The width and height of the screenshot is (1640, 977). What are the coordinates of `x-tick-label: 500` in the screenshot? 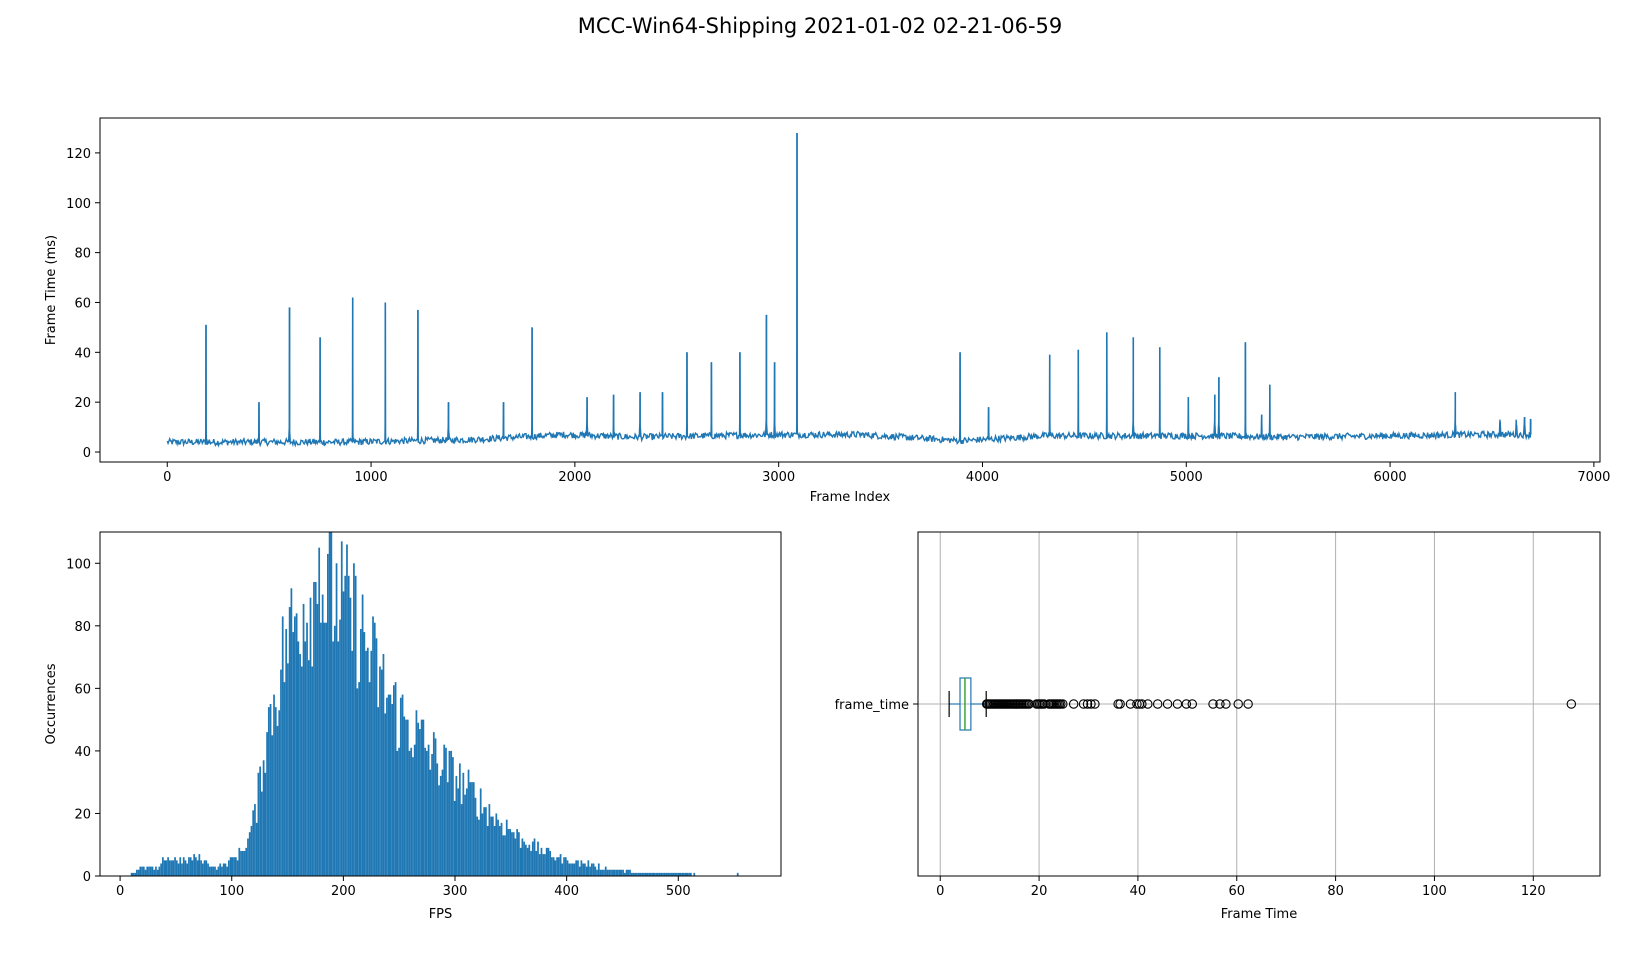 It's located at (678, 891).